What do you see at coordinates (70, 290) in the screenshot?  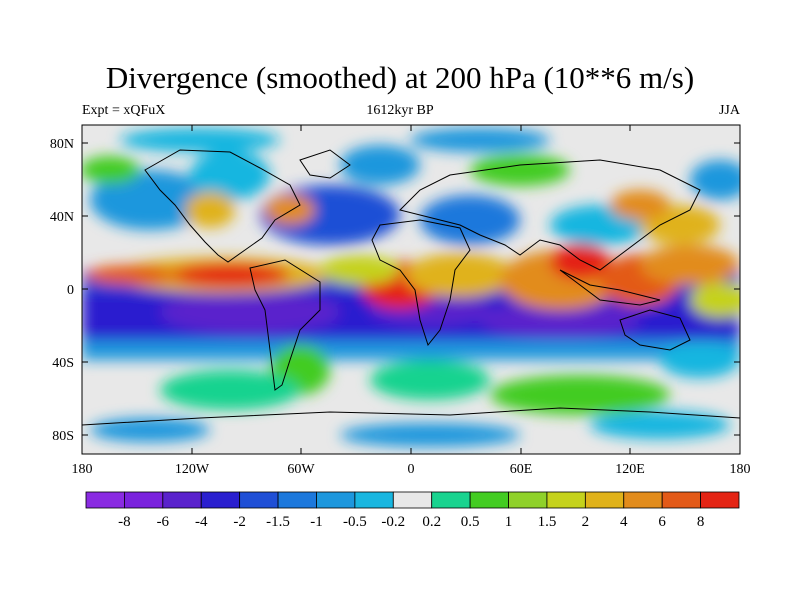 I see `lat-tick-label: 0` at bounding box center [70, 290].